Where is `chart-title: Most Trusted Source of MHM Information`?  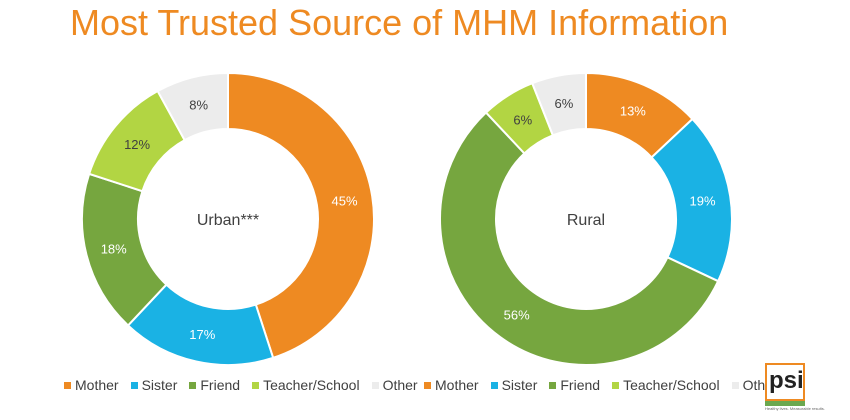
chart-title: Most Trusted Source of MHM Information is located at coordinates (399, 22).